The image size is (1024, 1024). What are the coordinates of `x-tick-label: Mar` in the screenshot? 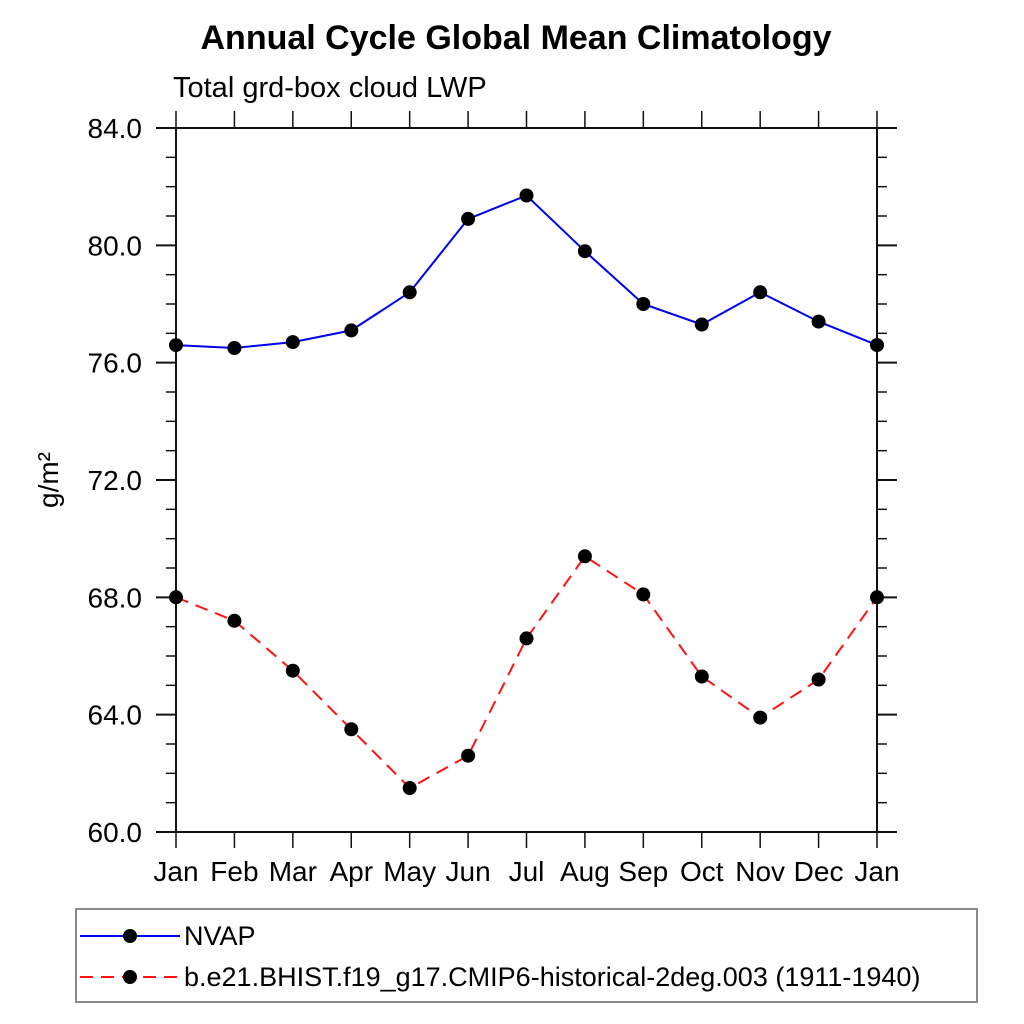 It's located at (293, 871).